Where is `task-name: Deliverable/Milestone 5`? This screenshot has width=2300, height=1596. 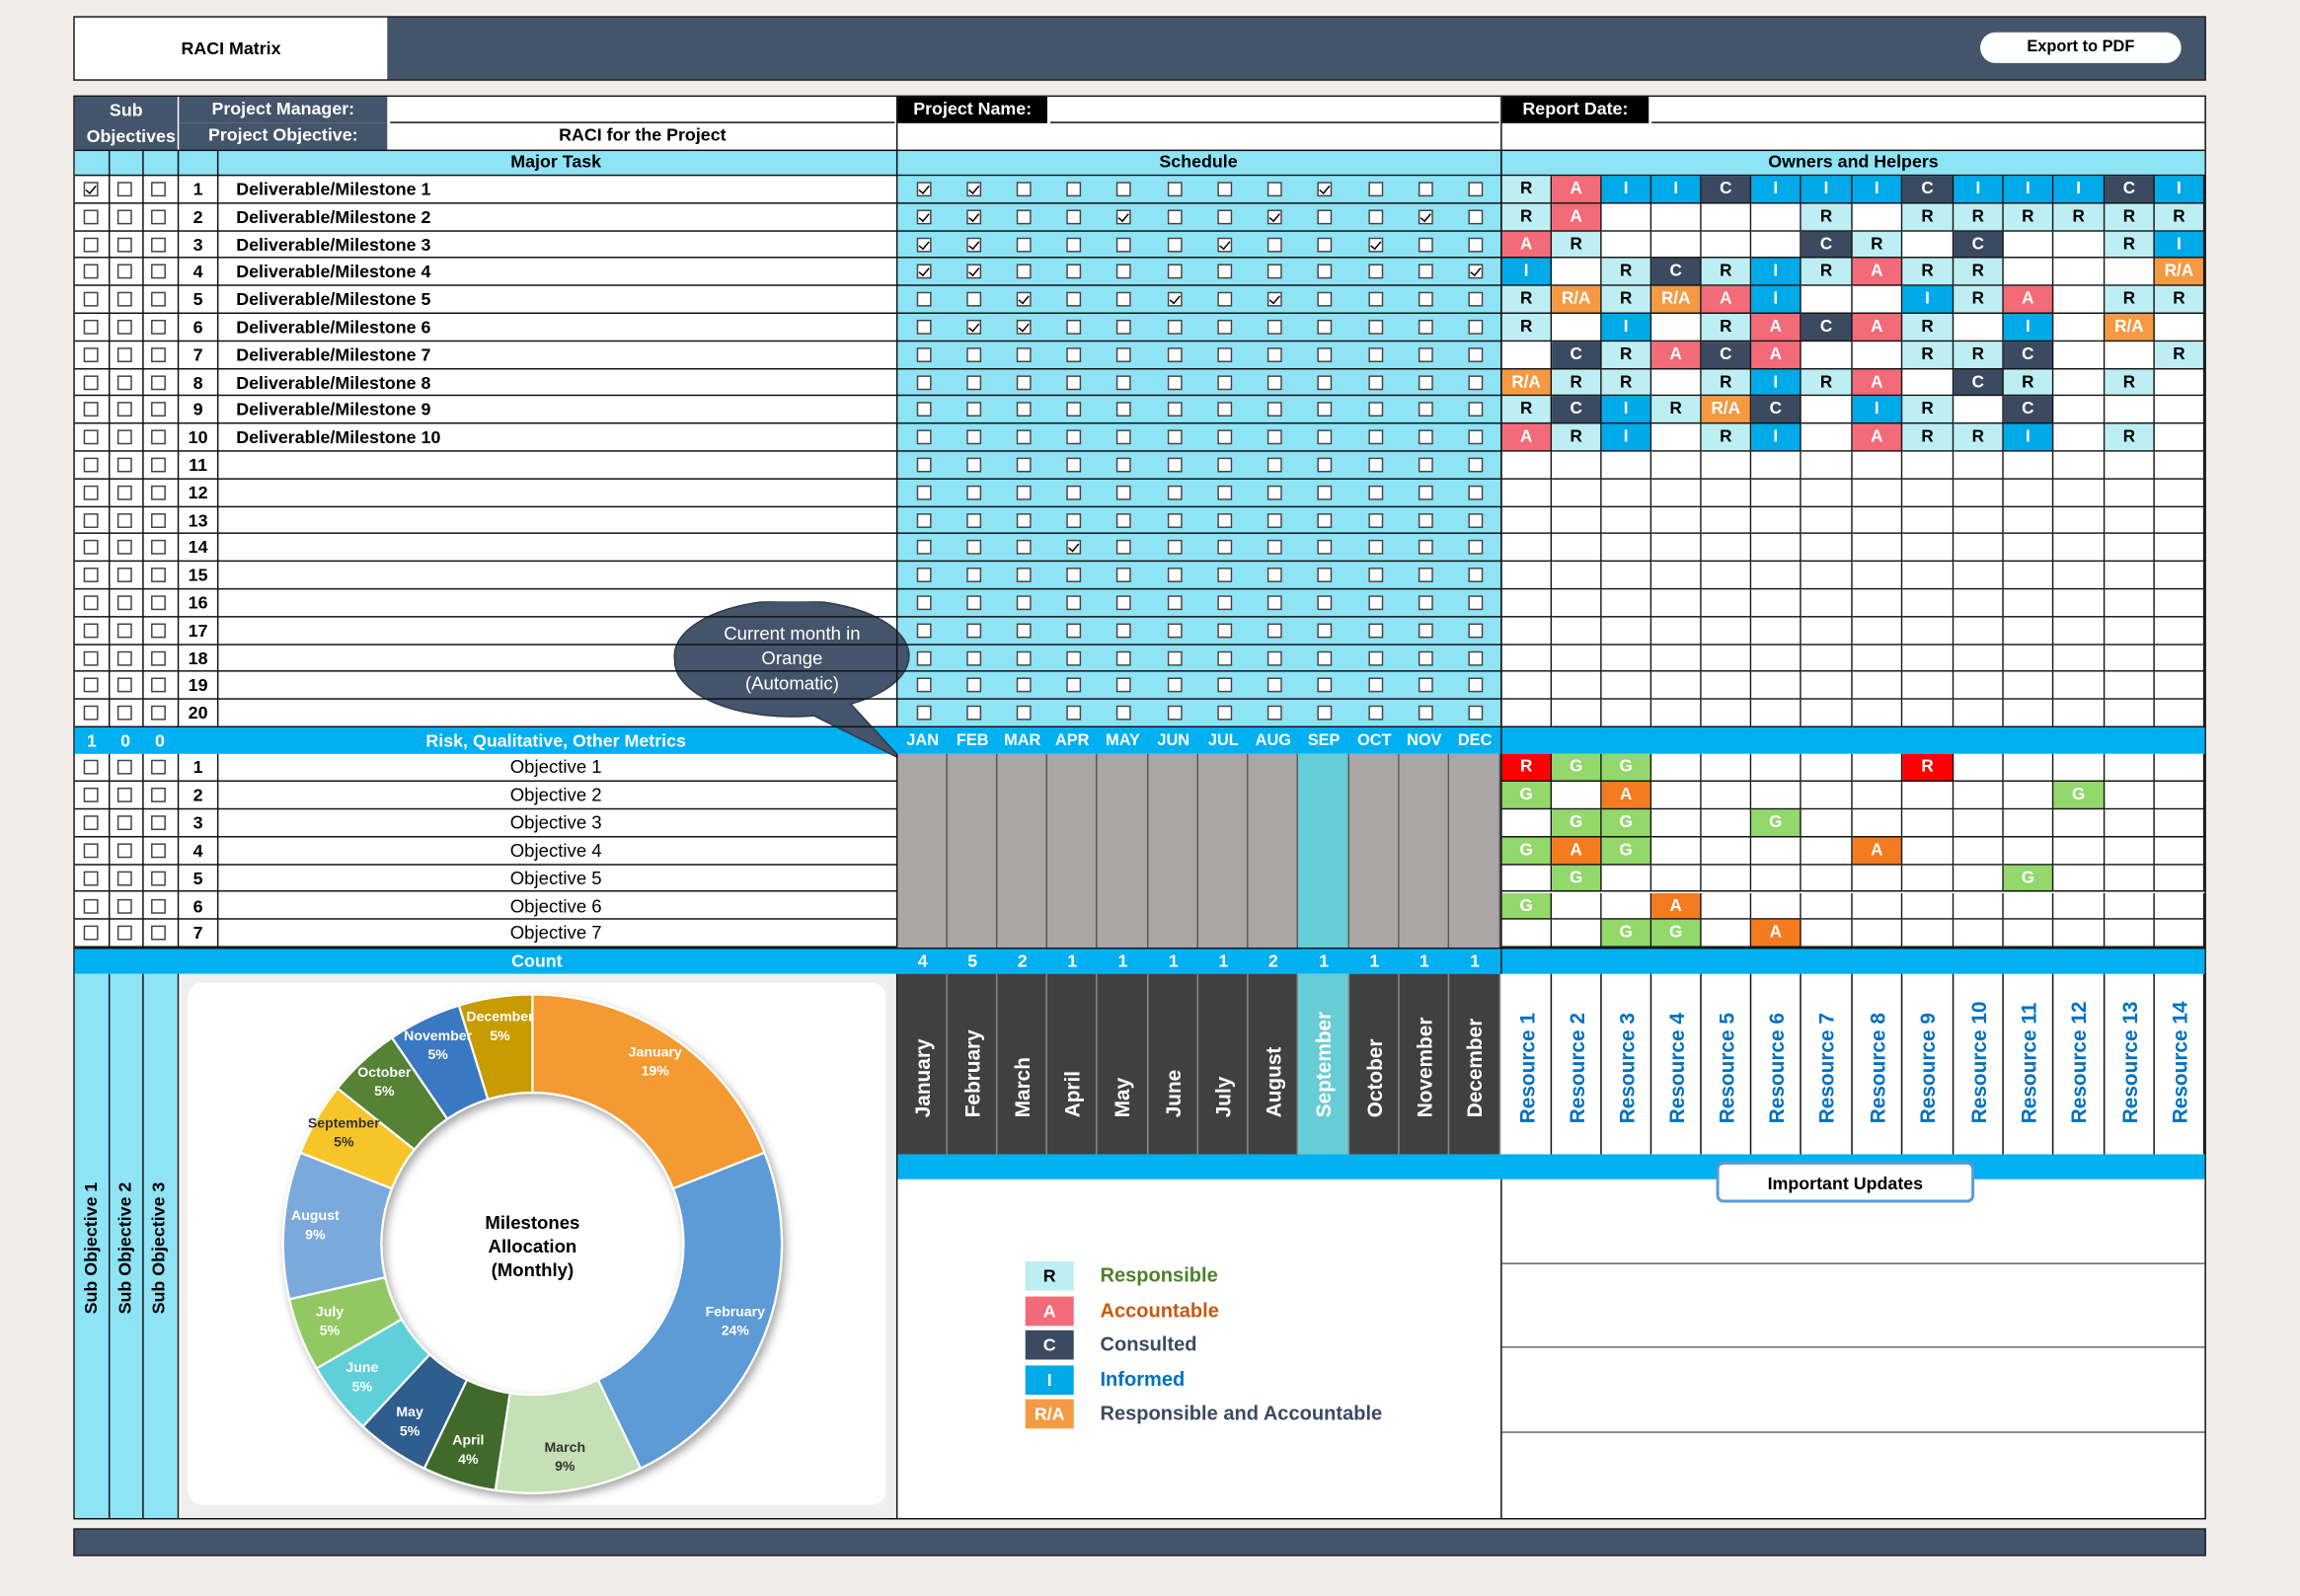 task-name: Deliverable/Milestone 5 is located at coordinates (333, 299).